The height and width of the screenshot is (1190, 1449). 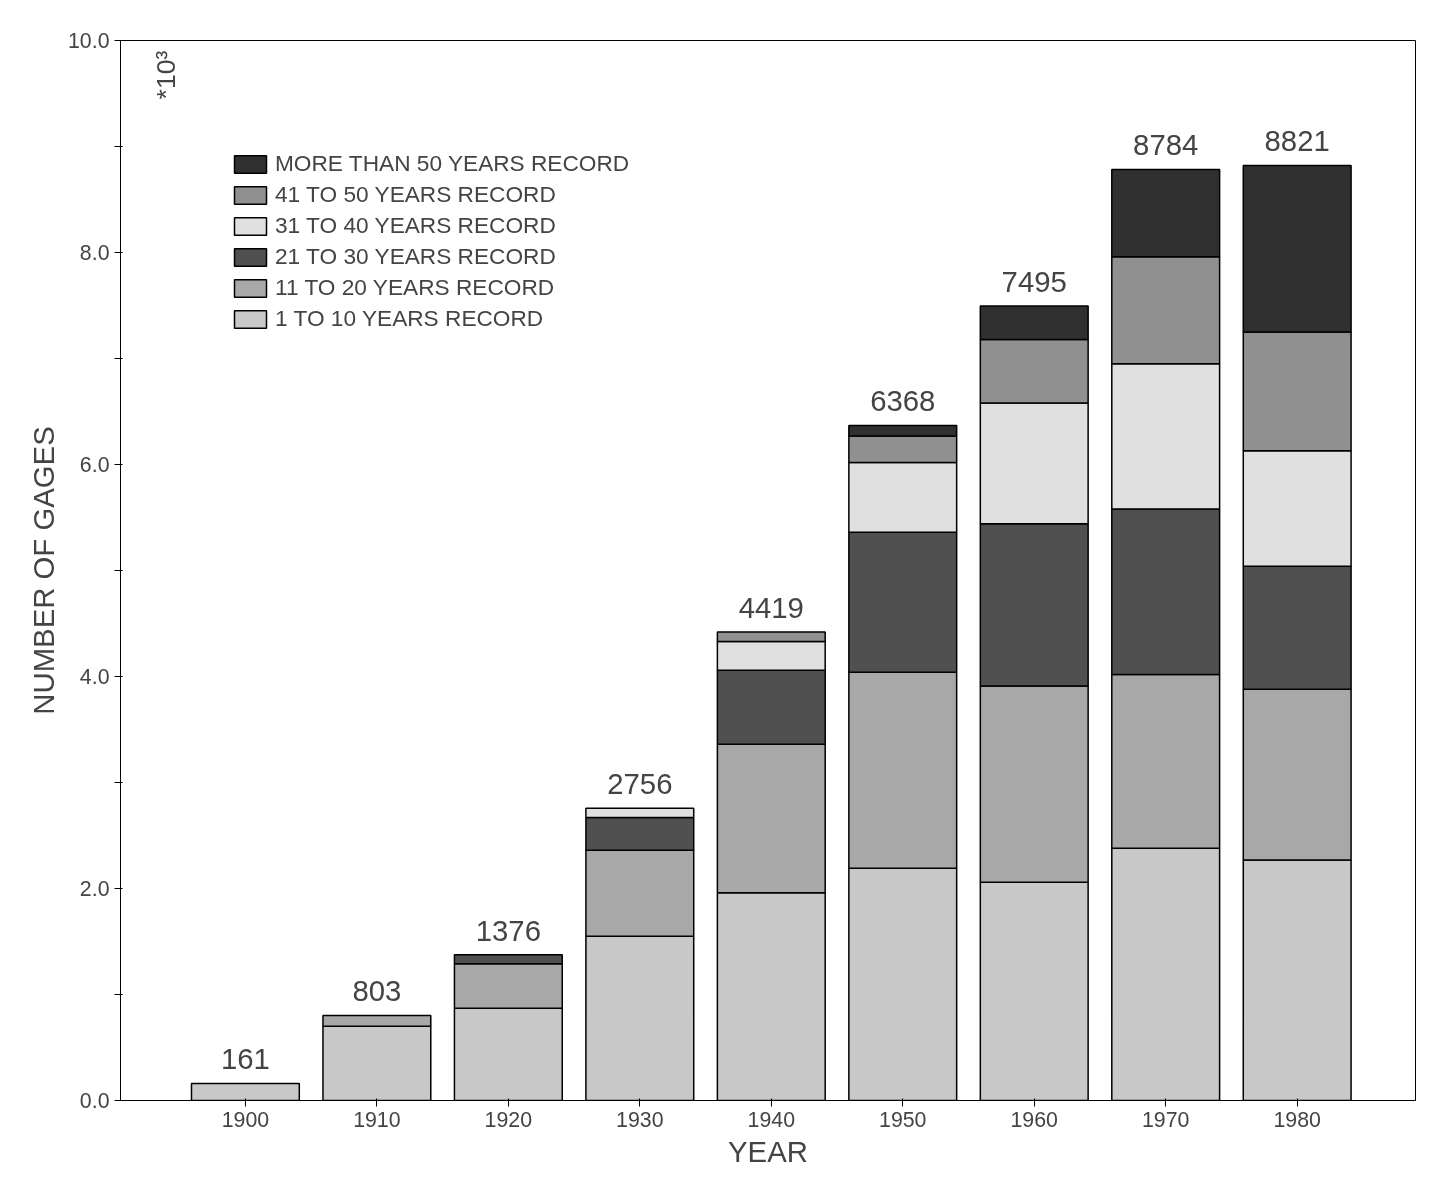 I want to click on x-tick-label: 1930, so click(x=640, y=1119).